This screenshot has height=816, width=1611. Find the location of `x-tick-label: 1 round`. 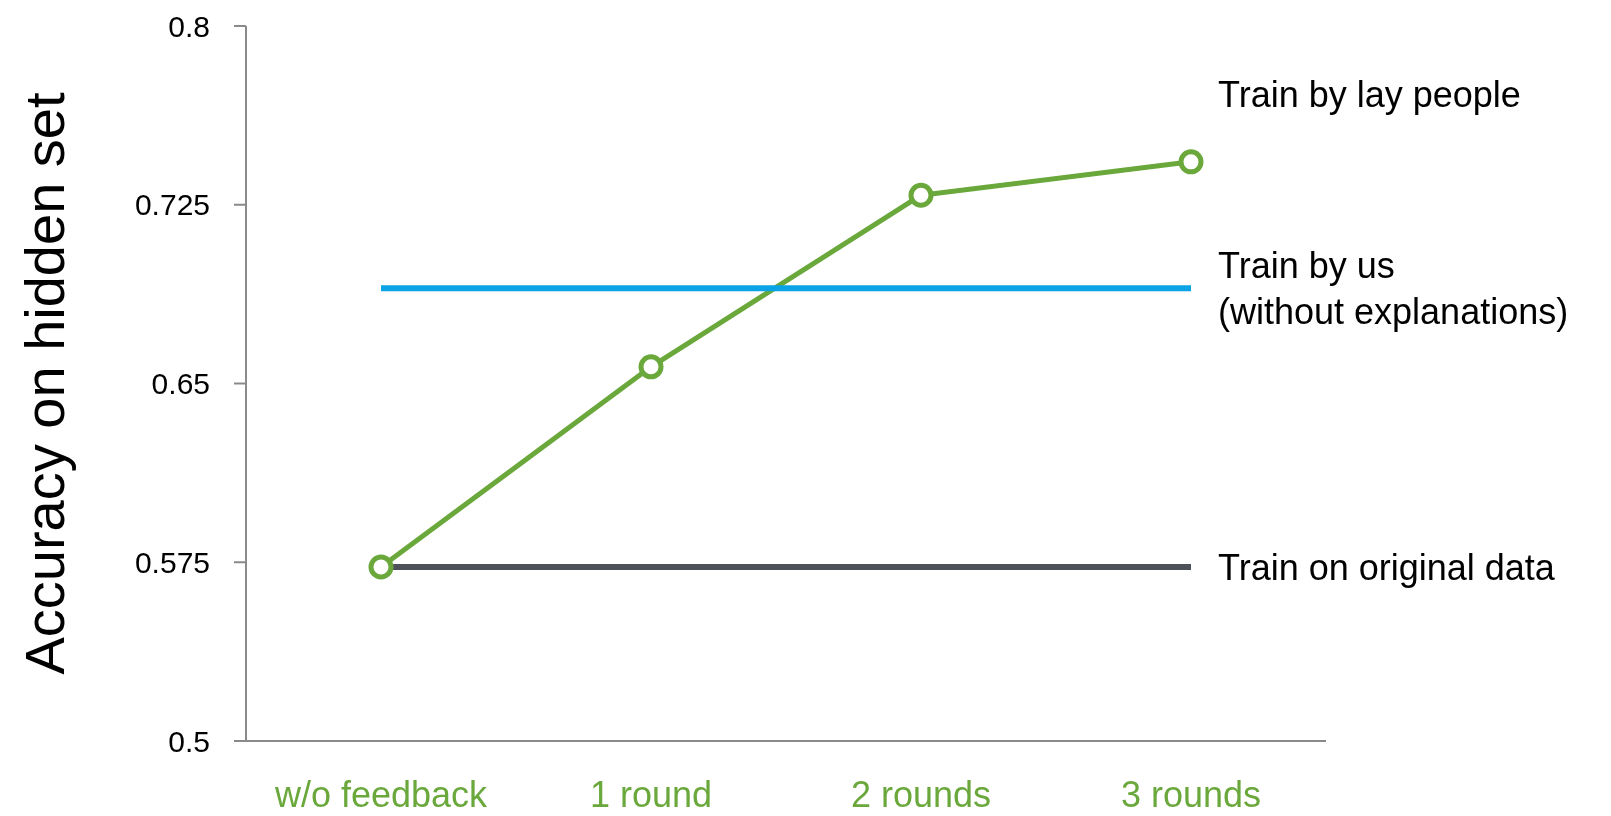

x-tick-label: 1 round is located at coordinates (651, 794).